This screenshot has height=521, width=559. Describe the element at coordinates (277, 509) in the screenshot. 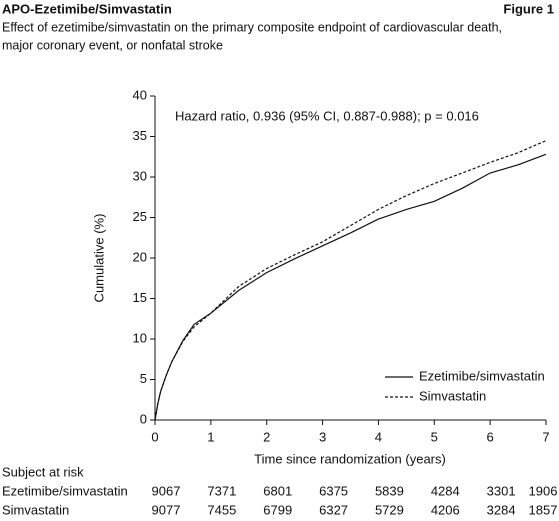

I see `risk-value: 6799` at that location.